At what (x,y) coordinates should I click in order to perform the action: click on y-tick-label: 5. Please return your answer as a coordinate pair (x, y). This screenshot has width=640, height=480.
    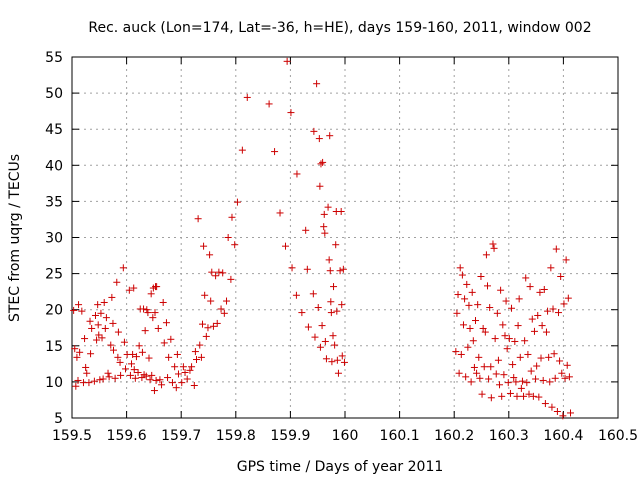
    Looking at the image, I should click on (58, 419).